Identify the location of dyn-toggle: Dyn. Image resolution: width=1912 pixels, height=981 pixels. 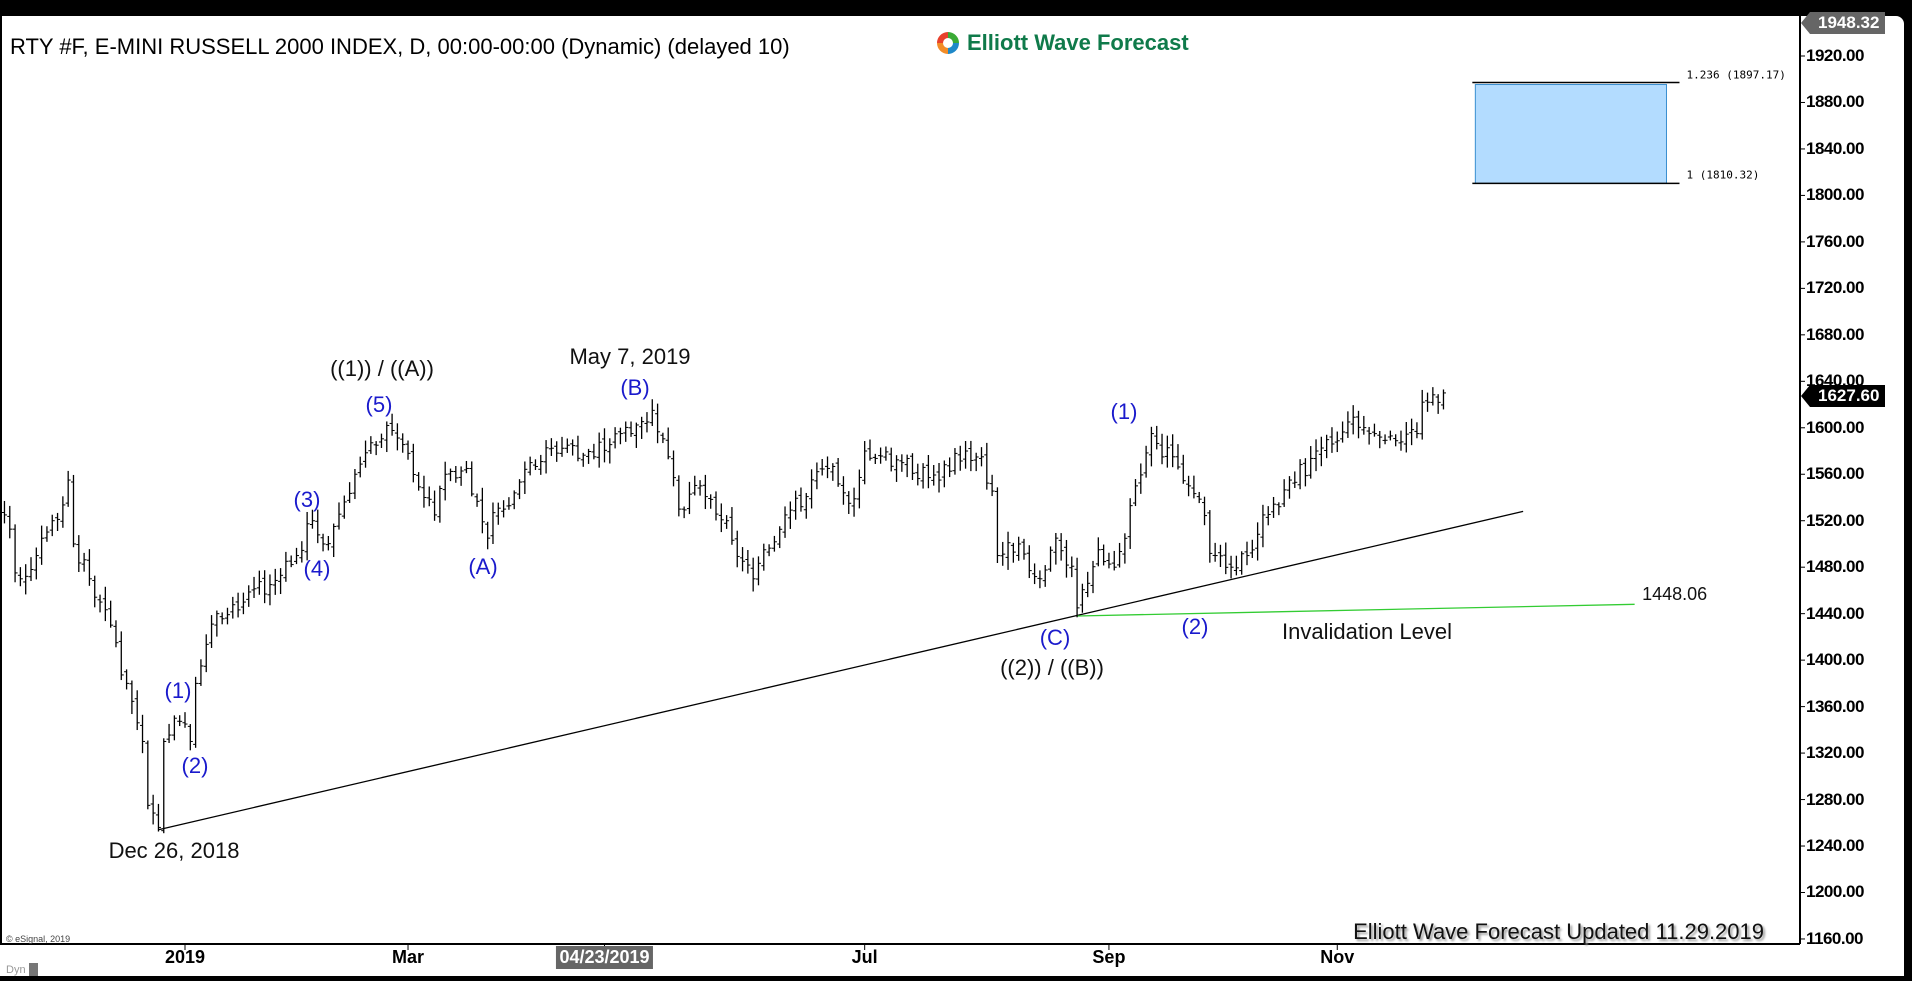
(22, 969).